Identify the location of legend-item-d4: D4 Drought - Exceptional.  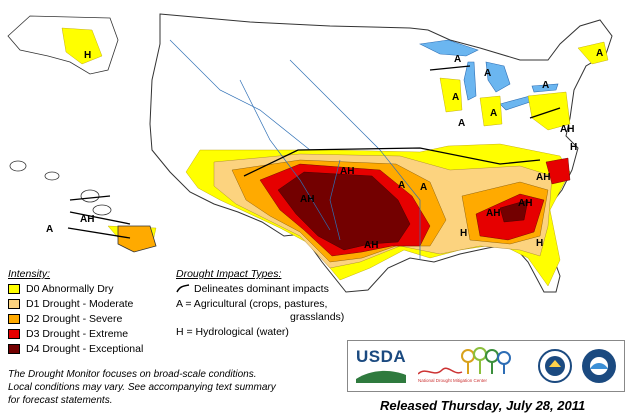
(75, 349).